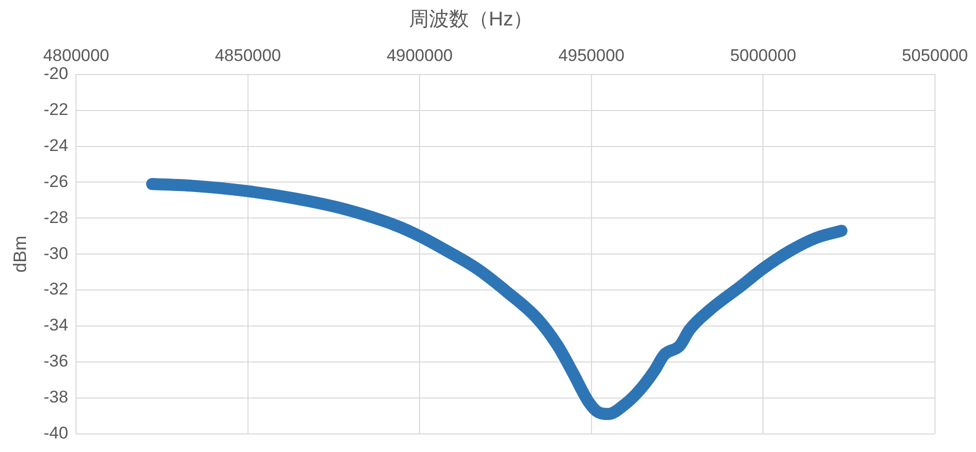 This screenshot has height=452, width=976. What do you see at coordinates (56, 325) in the screenshot?
I see `y-tick-label: -34` at bounding box center [56, 325].